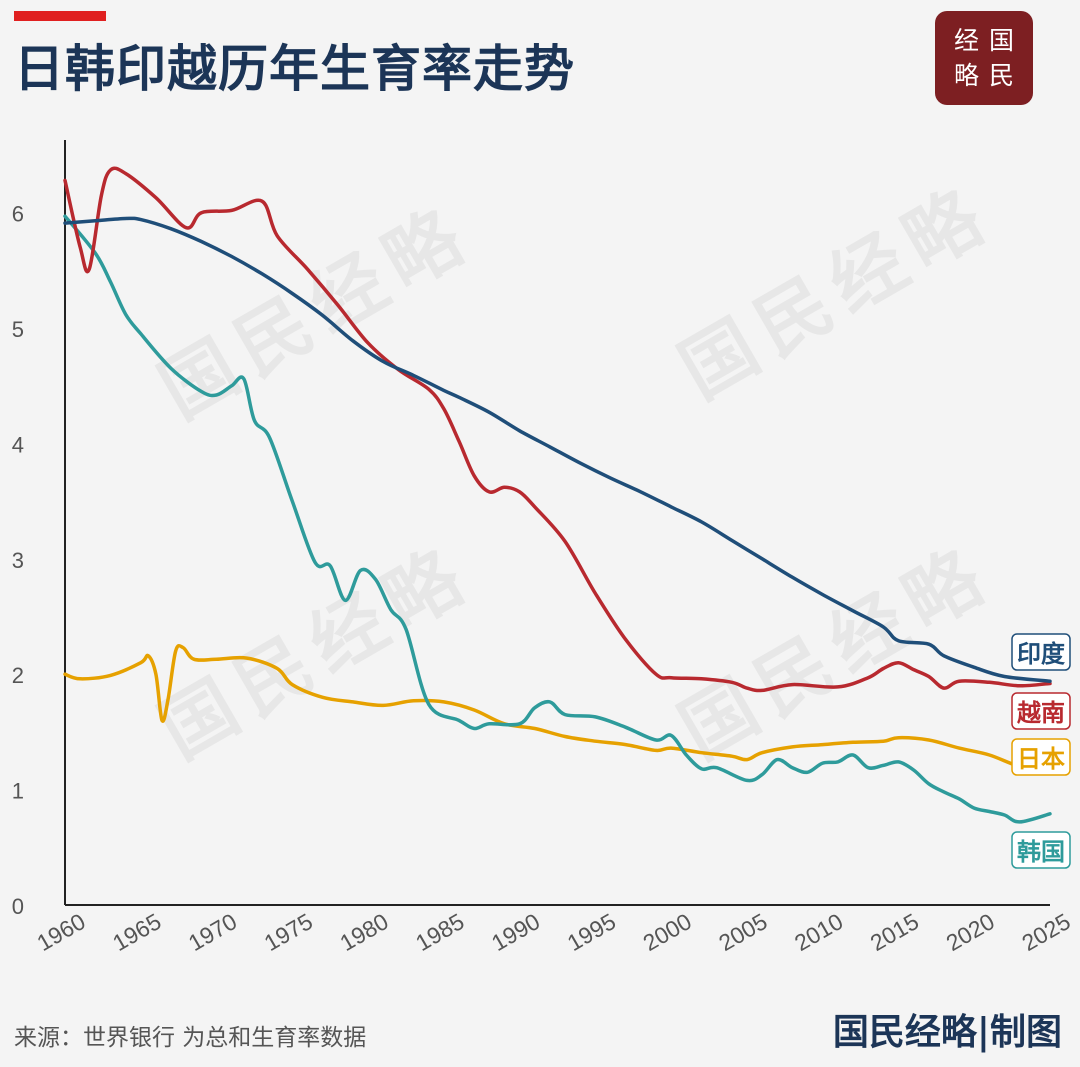 The height and width of the screenshot is (1067, 1080). I want to click on logo-char: 略, so click(966, 75).